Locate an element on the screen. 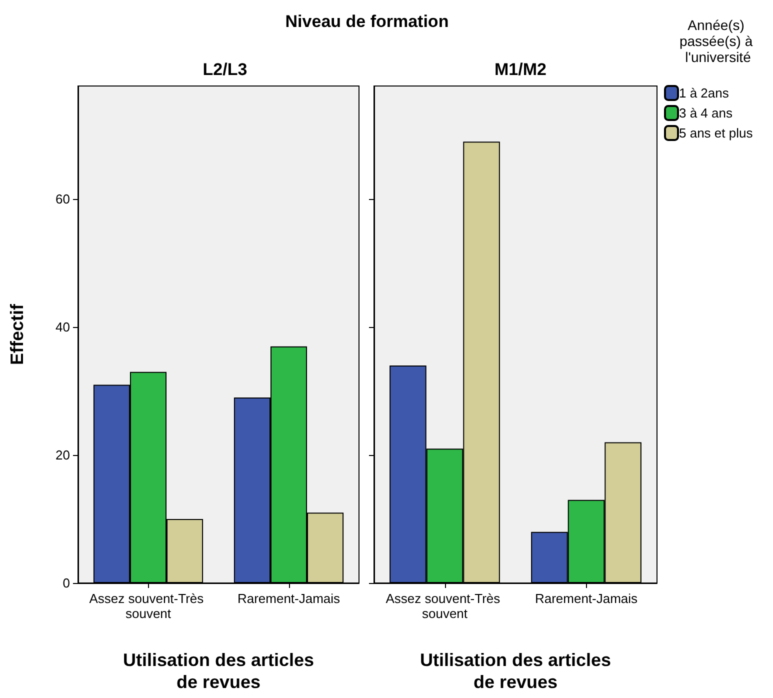  y-tick-label: 40 is located at coordinates (63, 327).